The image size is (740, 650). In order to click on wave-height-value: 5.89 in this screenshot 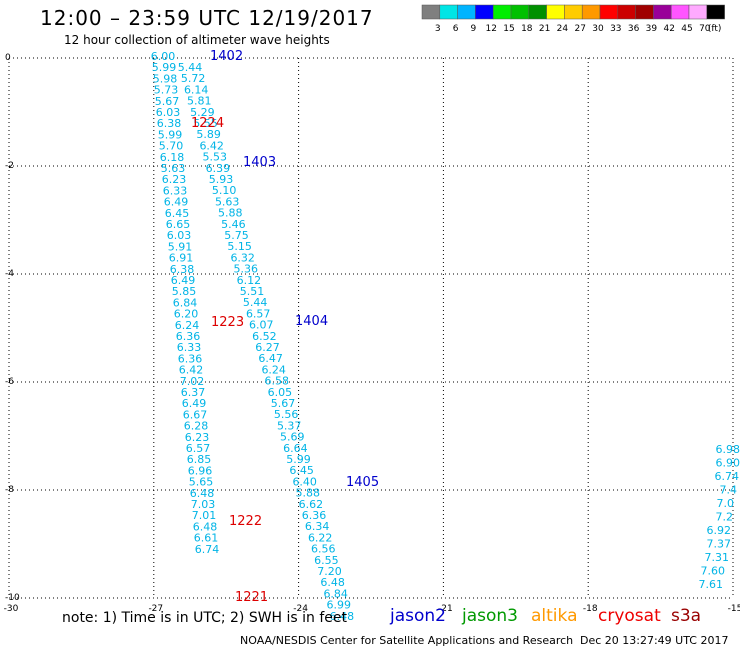, I will do `click(208, 134)`.